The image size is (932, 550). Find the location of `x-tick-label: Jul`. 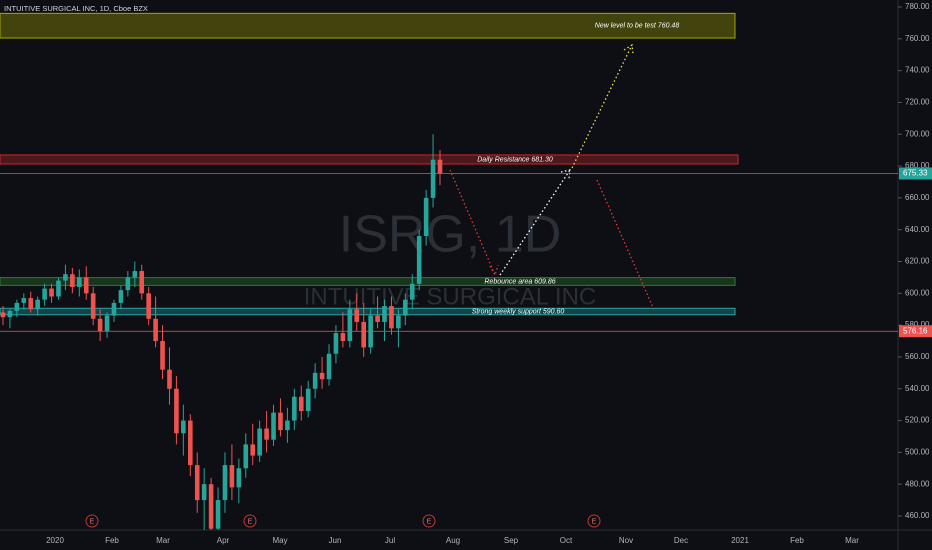

x-tick-label: Jul is located at coordinates (390, 540).